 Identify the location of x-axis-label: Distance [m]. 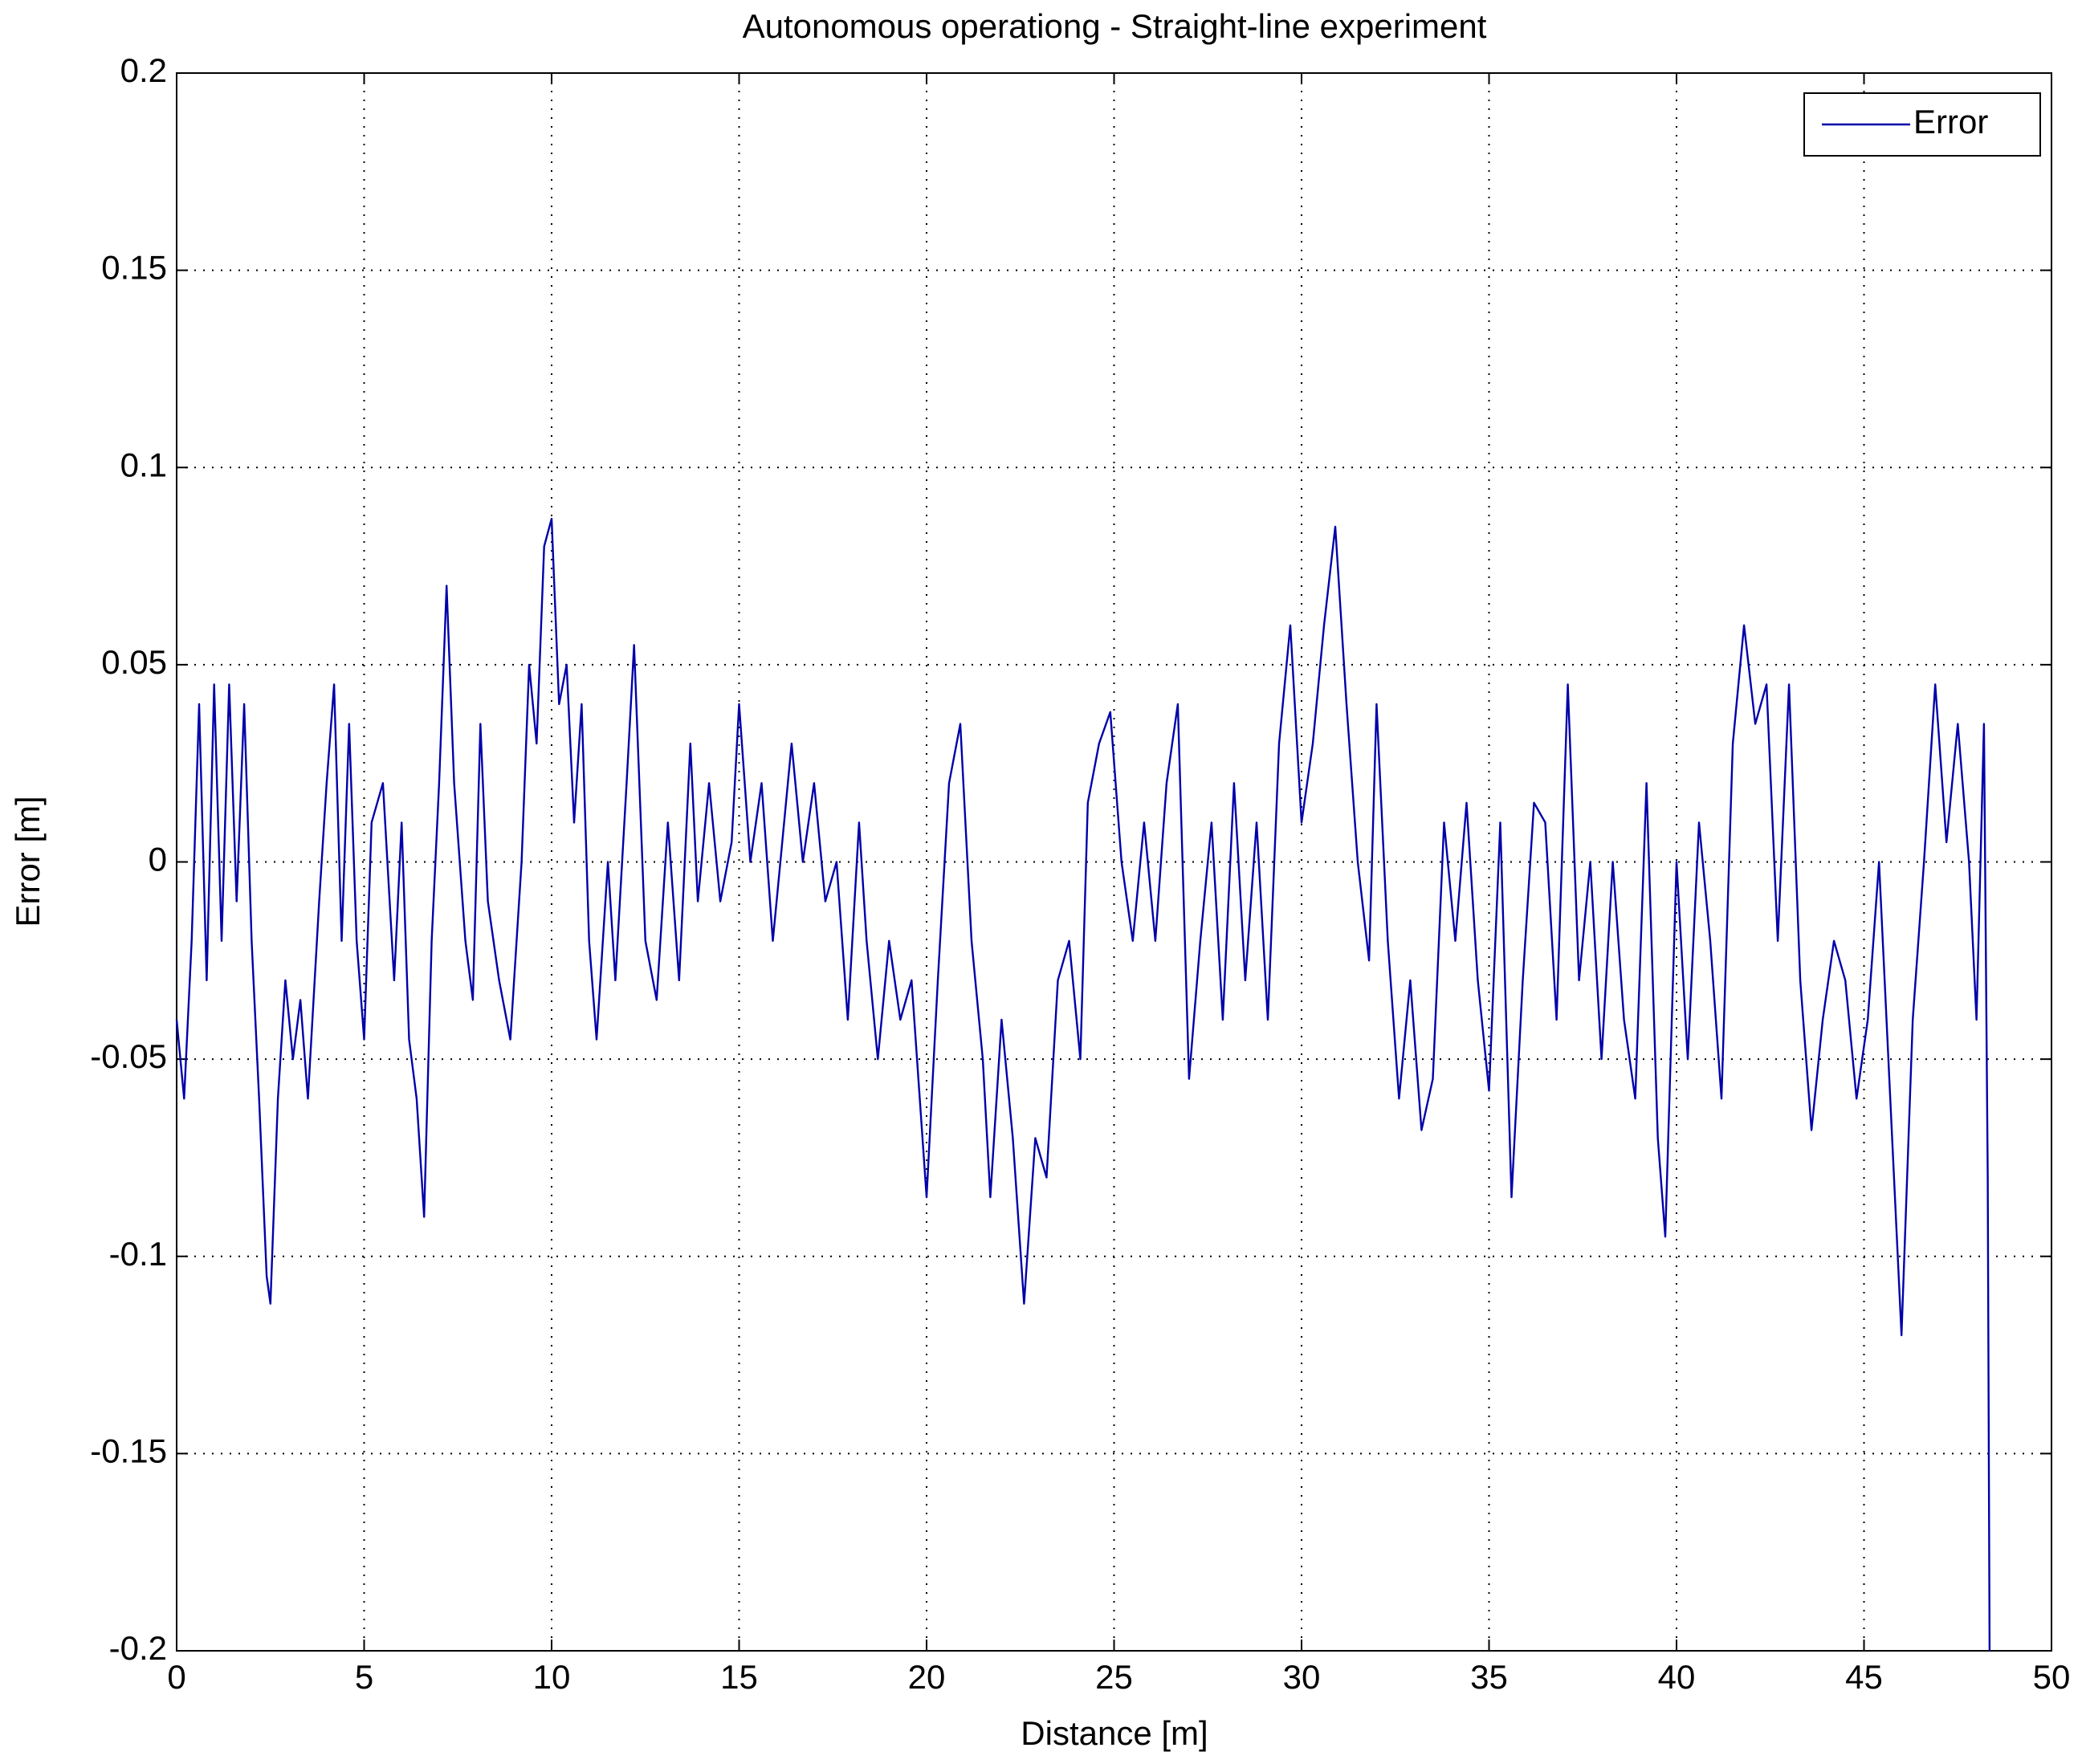
(1114, 1733).